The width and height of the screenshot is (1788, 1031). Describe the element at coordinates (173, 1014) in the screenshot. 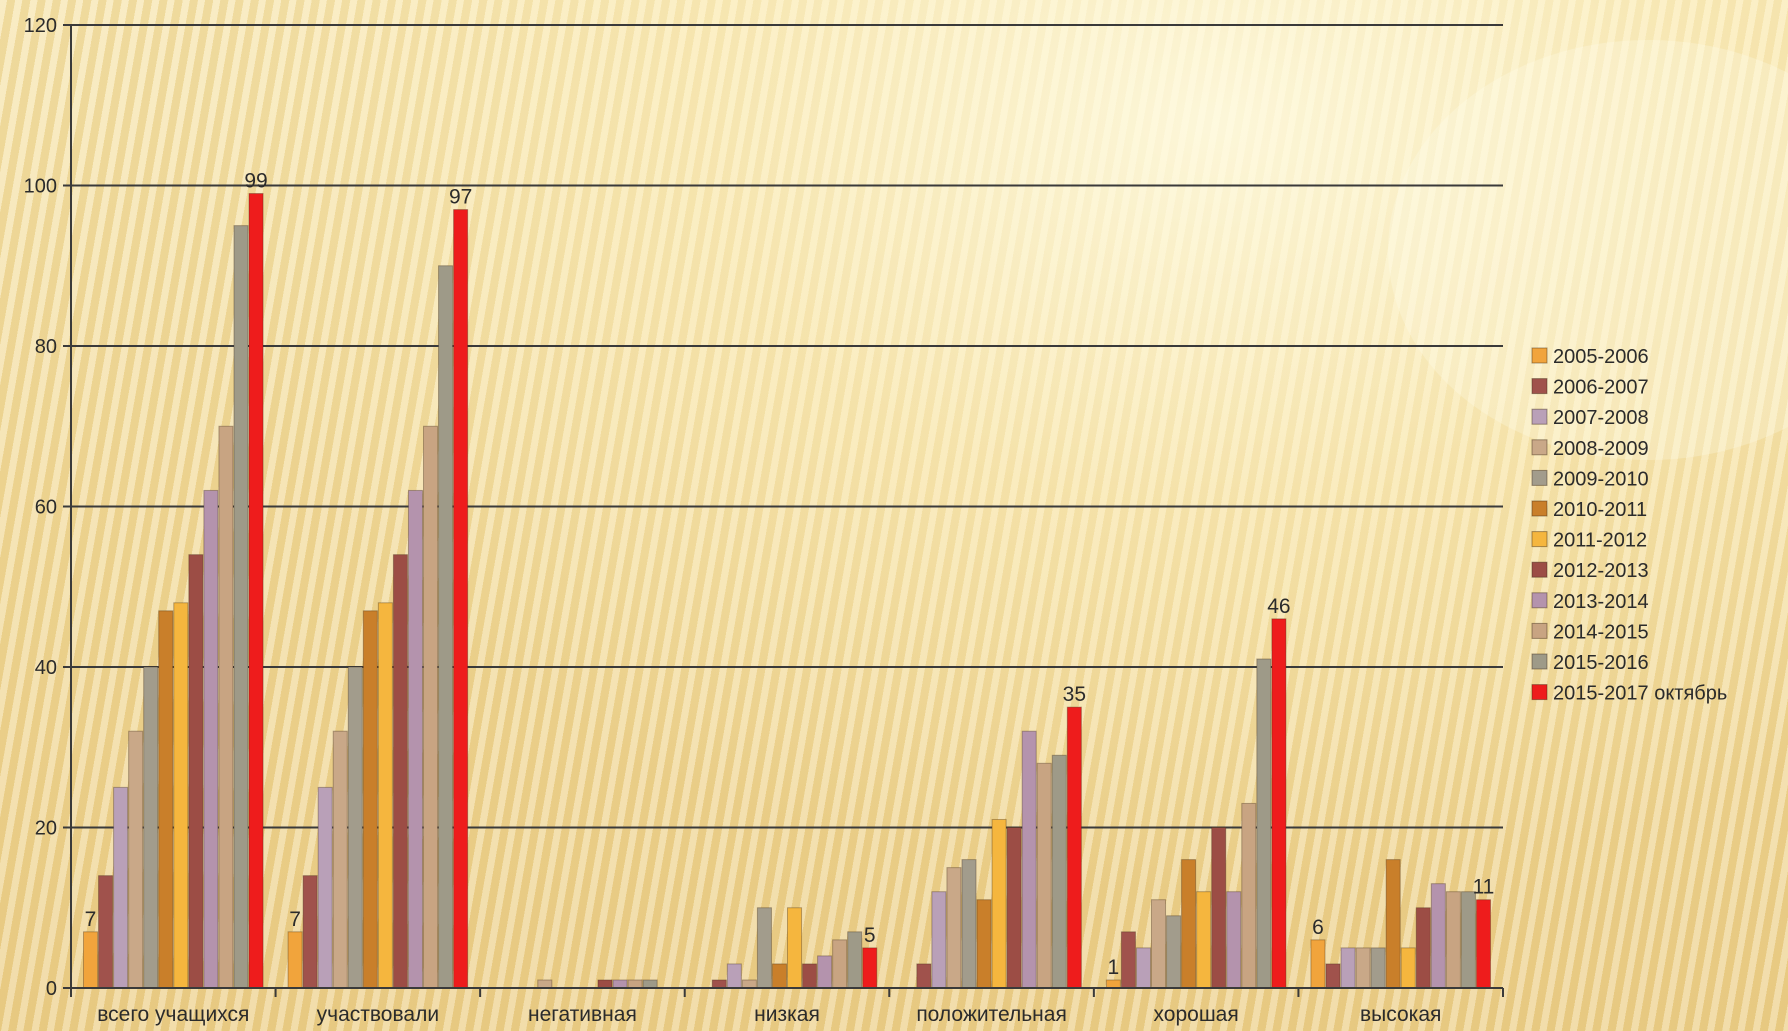

I see `x-tick-label: всего учащихся` at that location.